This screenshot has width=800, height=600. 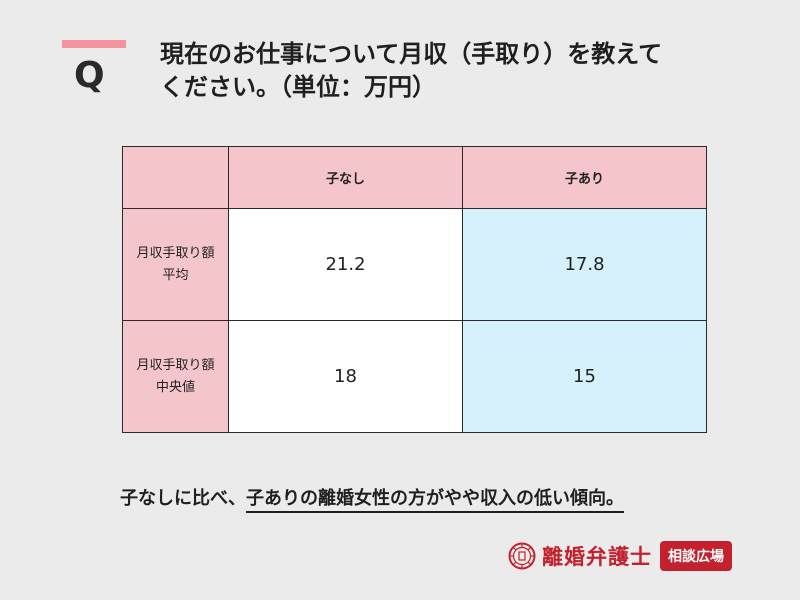 I want to click on brand-logo: 離婚弁護士 相談広場, so click(x=620, y=556).